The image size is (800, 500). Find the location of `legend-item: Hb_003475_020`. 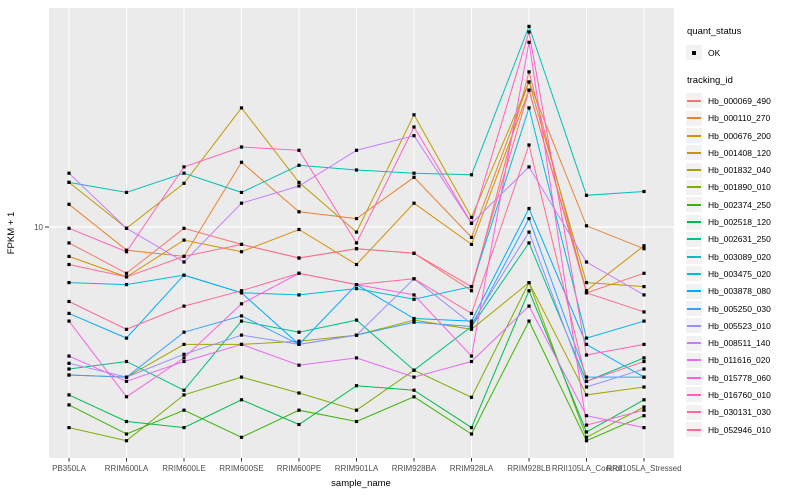

legend-item: Hb_003475_020 is located at coordinates (742, 273).